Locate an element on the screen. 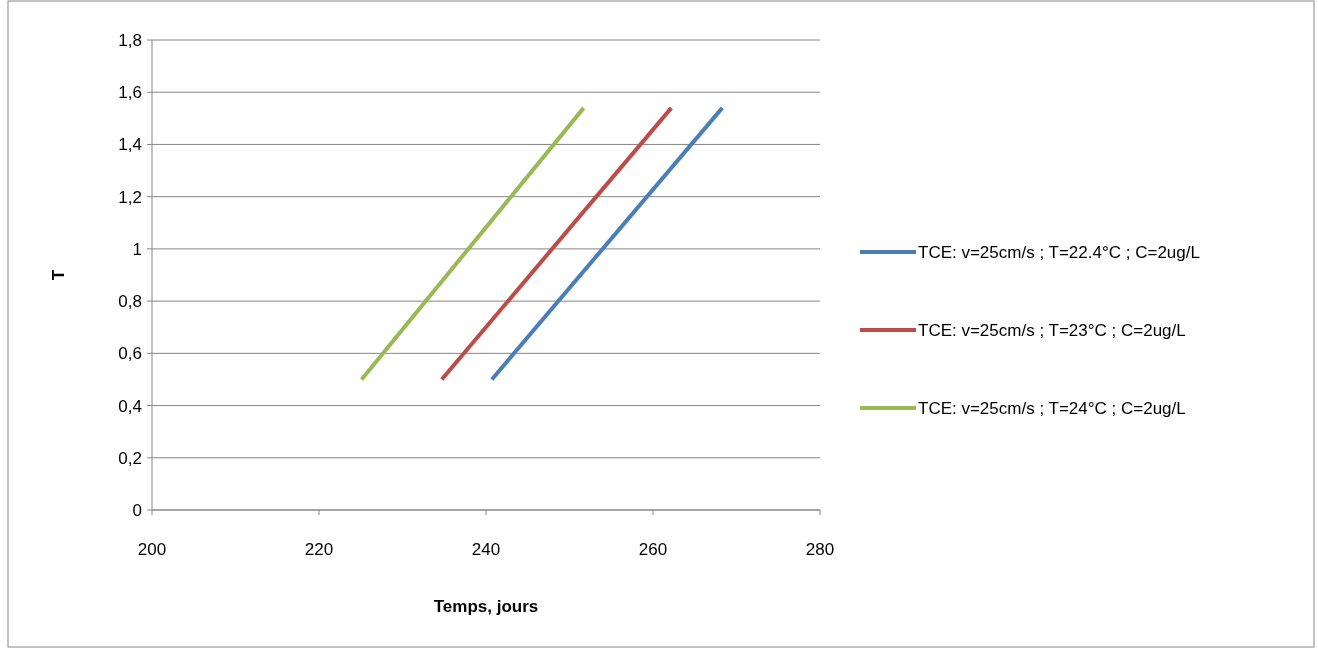 This screenshot has height=648, width=1318. x-tick-label: 280 is located at coordinates (820, 549).